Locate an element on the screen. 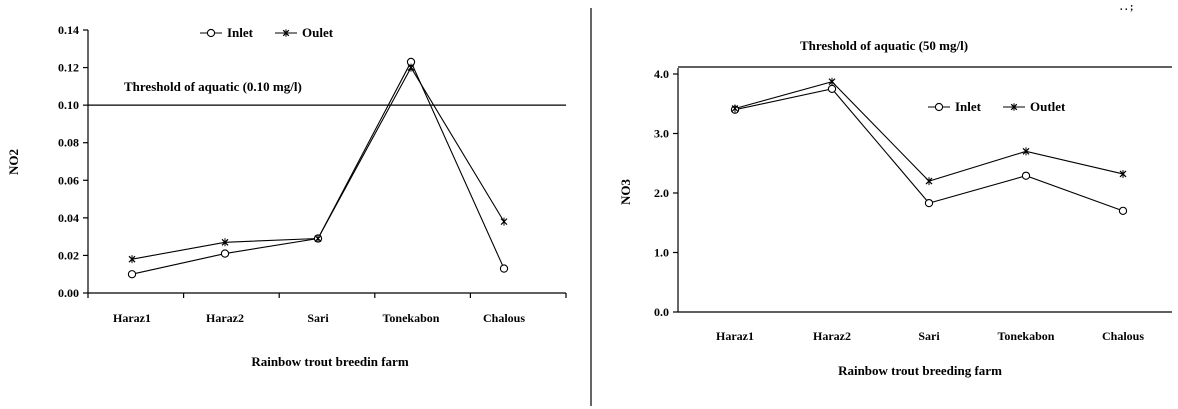 The image size is (1178, 409). no2-y-axis-label: NO2 is located at coordinates (13, 162).